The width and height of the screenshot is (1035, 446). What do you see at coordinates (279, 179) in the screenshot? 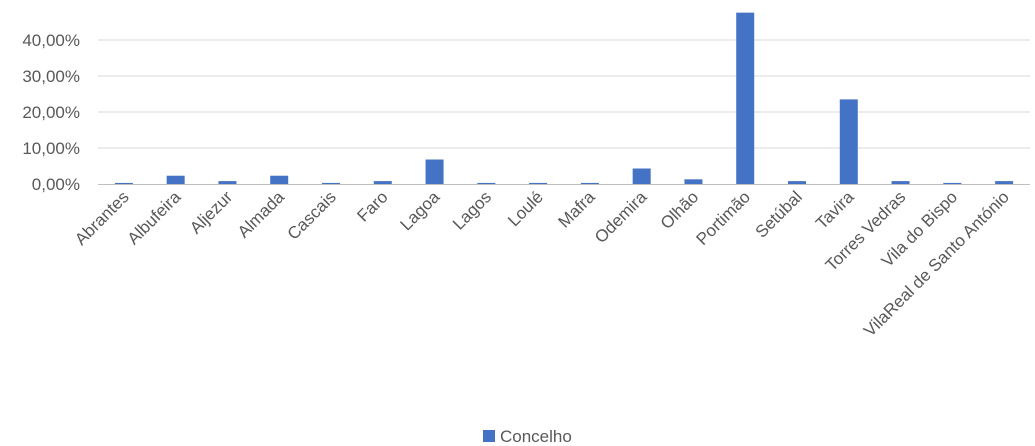
I see `bar-almada` at bounding box center [279, 179].